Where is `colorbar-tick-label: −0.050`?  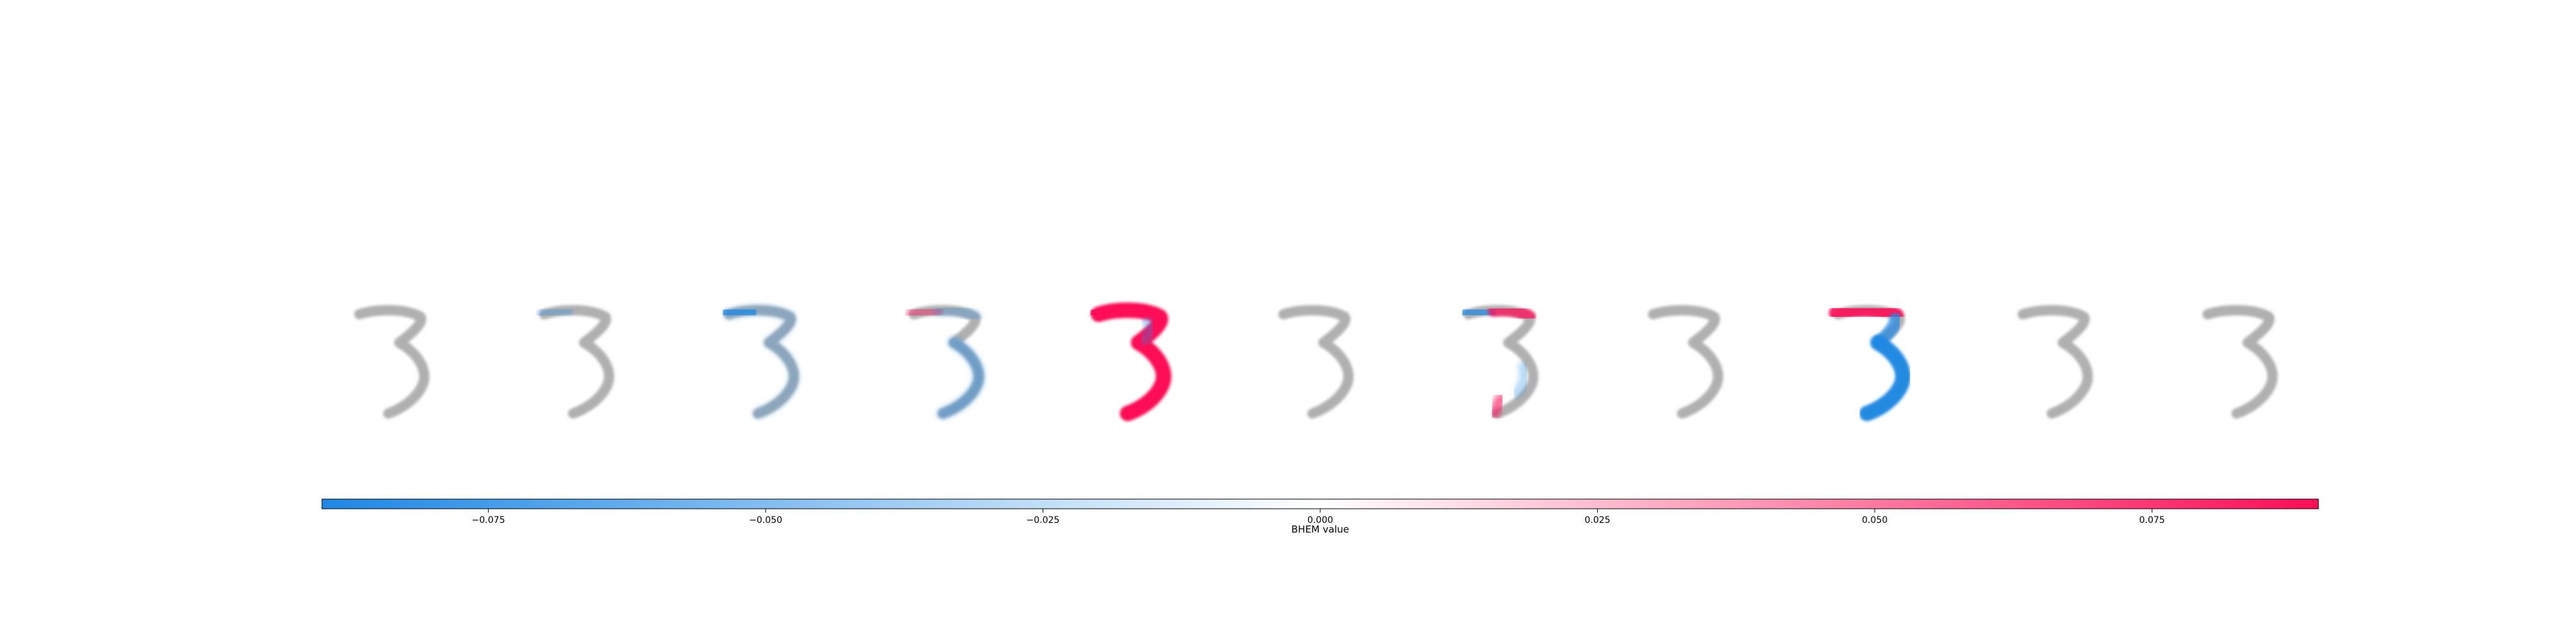
colorbar-tick-label: −0.050 is located at coordinates (765, 521).